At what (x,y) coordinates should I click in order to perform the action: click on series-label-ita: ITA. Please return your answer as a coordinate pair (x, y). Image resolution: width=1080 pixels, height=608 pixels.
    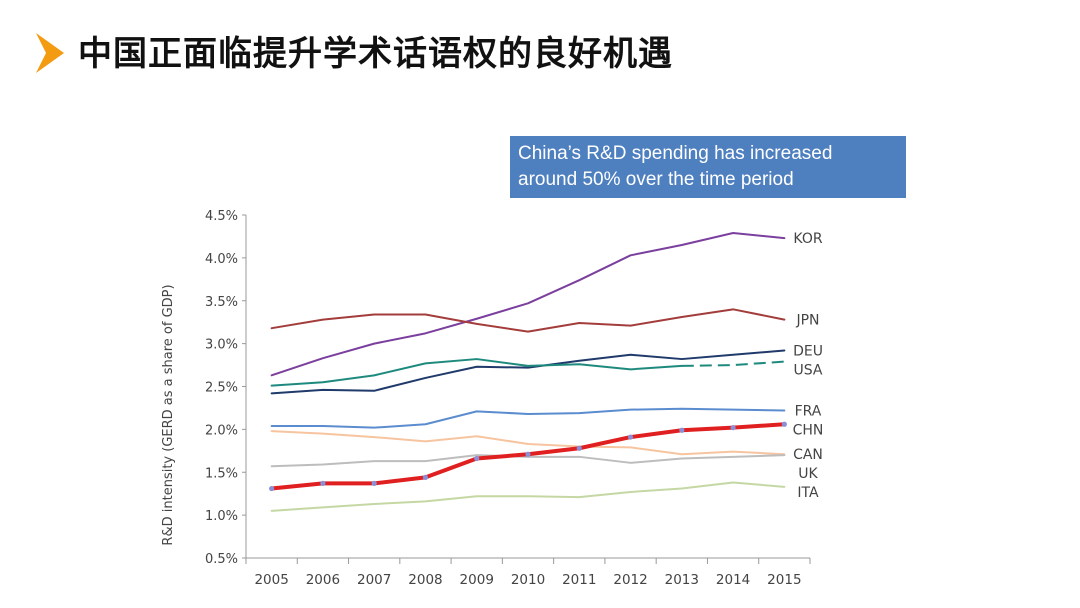
    Looking at the image, I should click on (808, 493).